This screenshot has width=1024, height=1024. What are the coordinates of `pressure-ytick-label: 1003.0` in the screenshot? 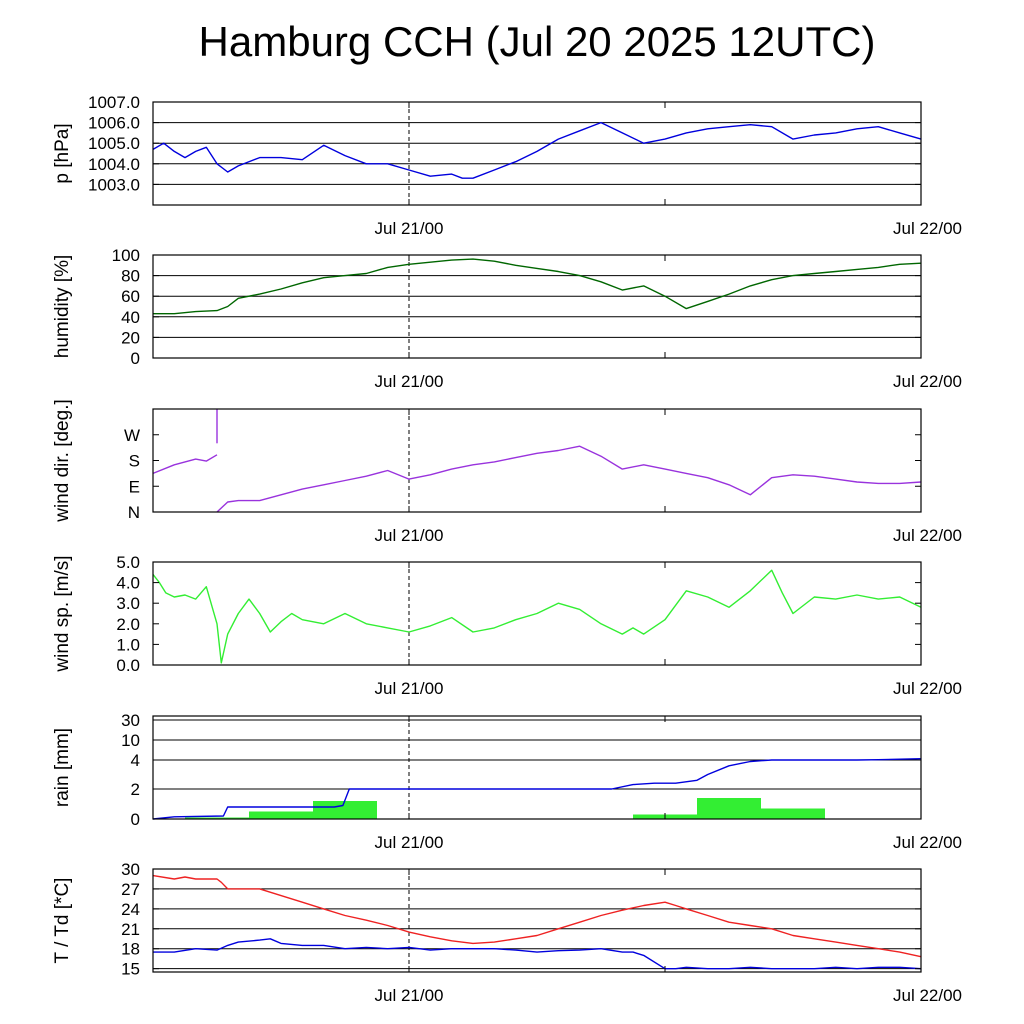 It's located at (114, 184).